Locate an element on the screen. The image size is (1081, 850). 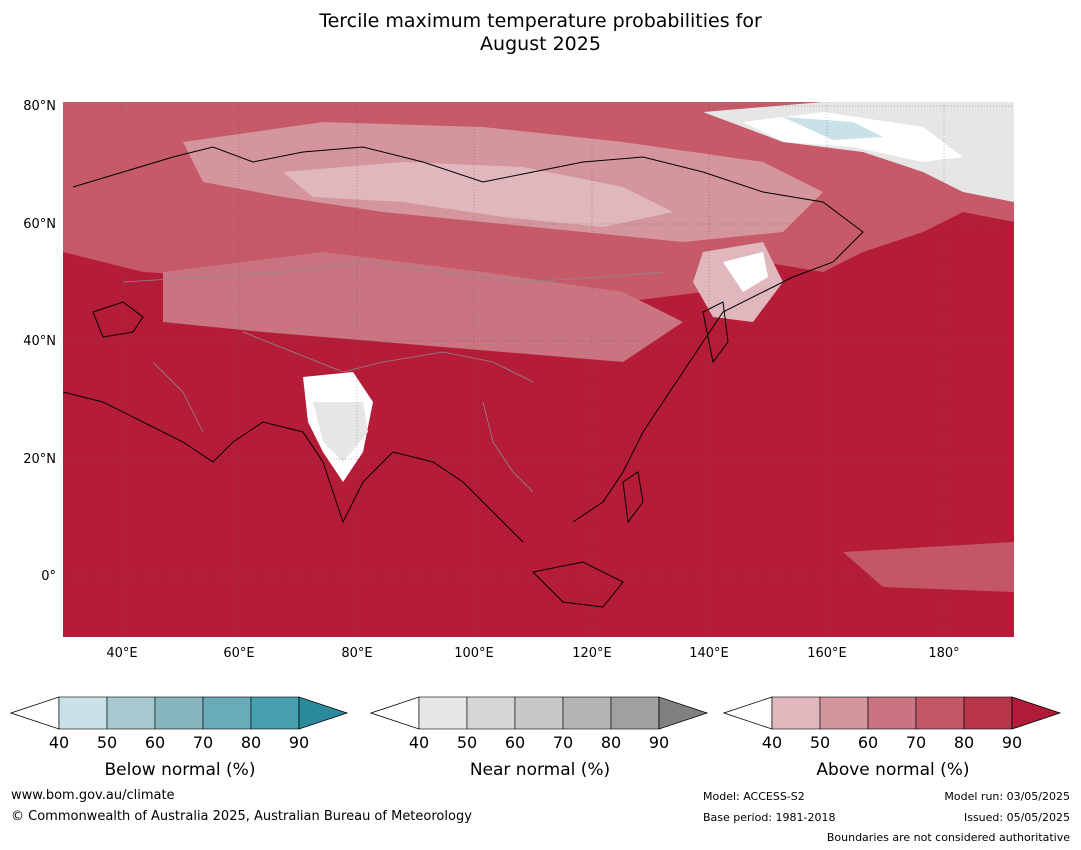
model-run-text: Model run: 03/05/2025 is located at coordinates (1007, 796).